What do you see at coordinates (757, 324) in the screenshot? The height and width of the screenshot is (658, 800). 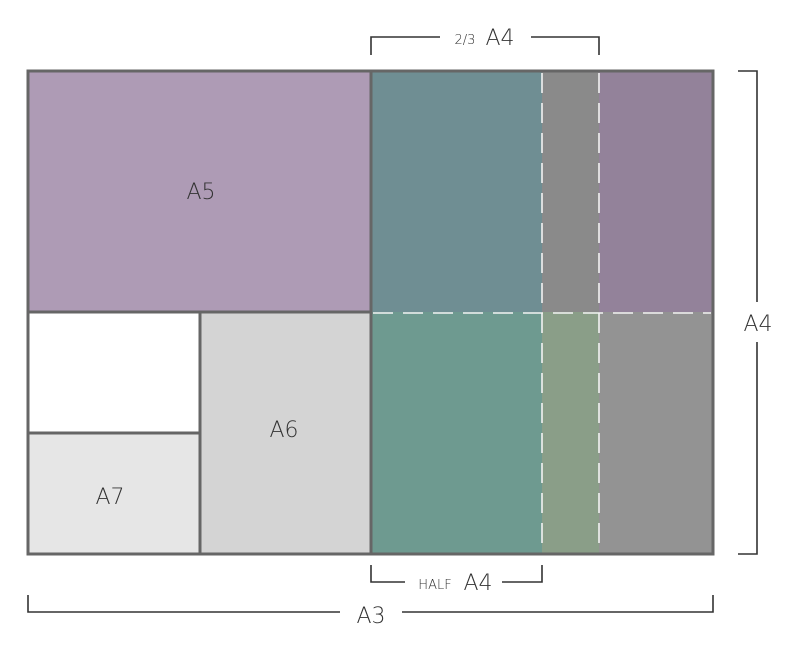 I see `a4-side-label: A4` at bounding box center [757, 324].